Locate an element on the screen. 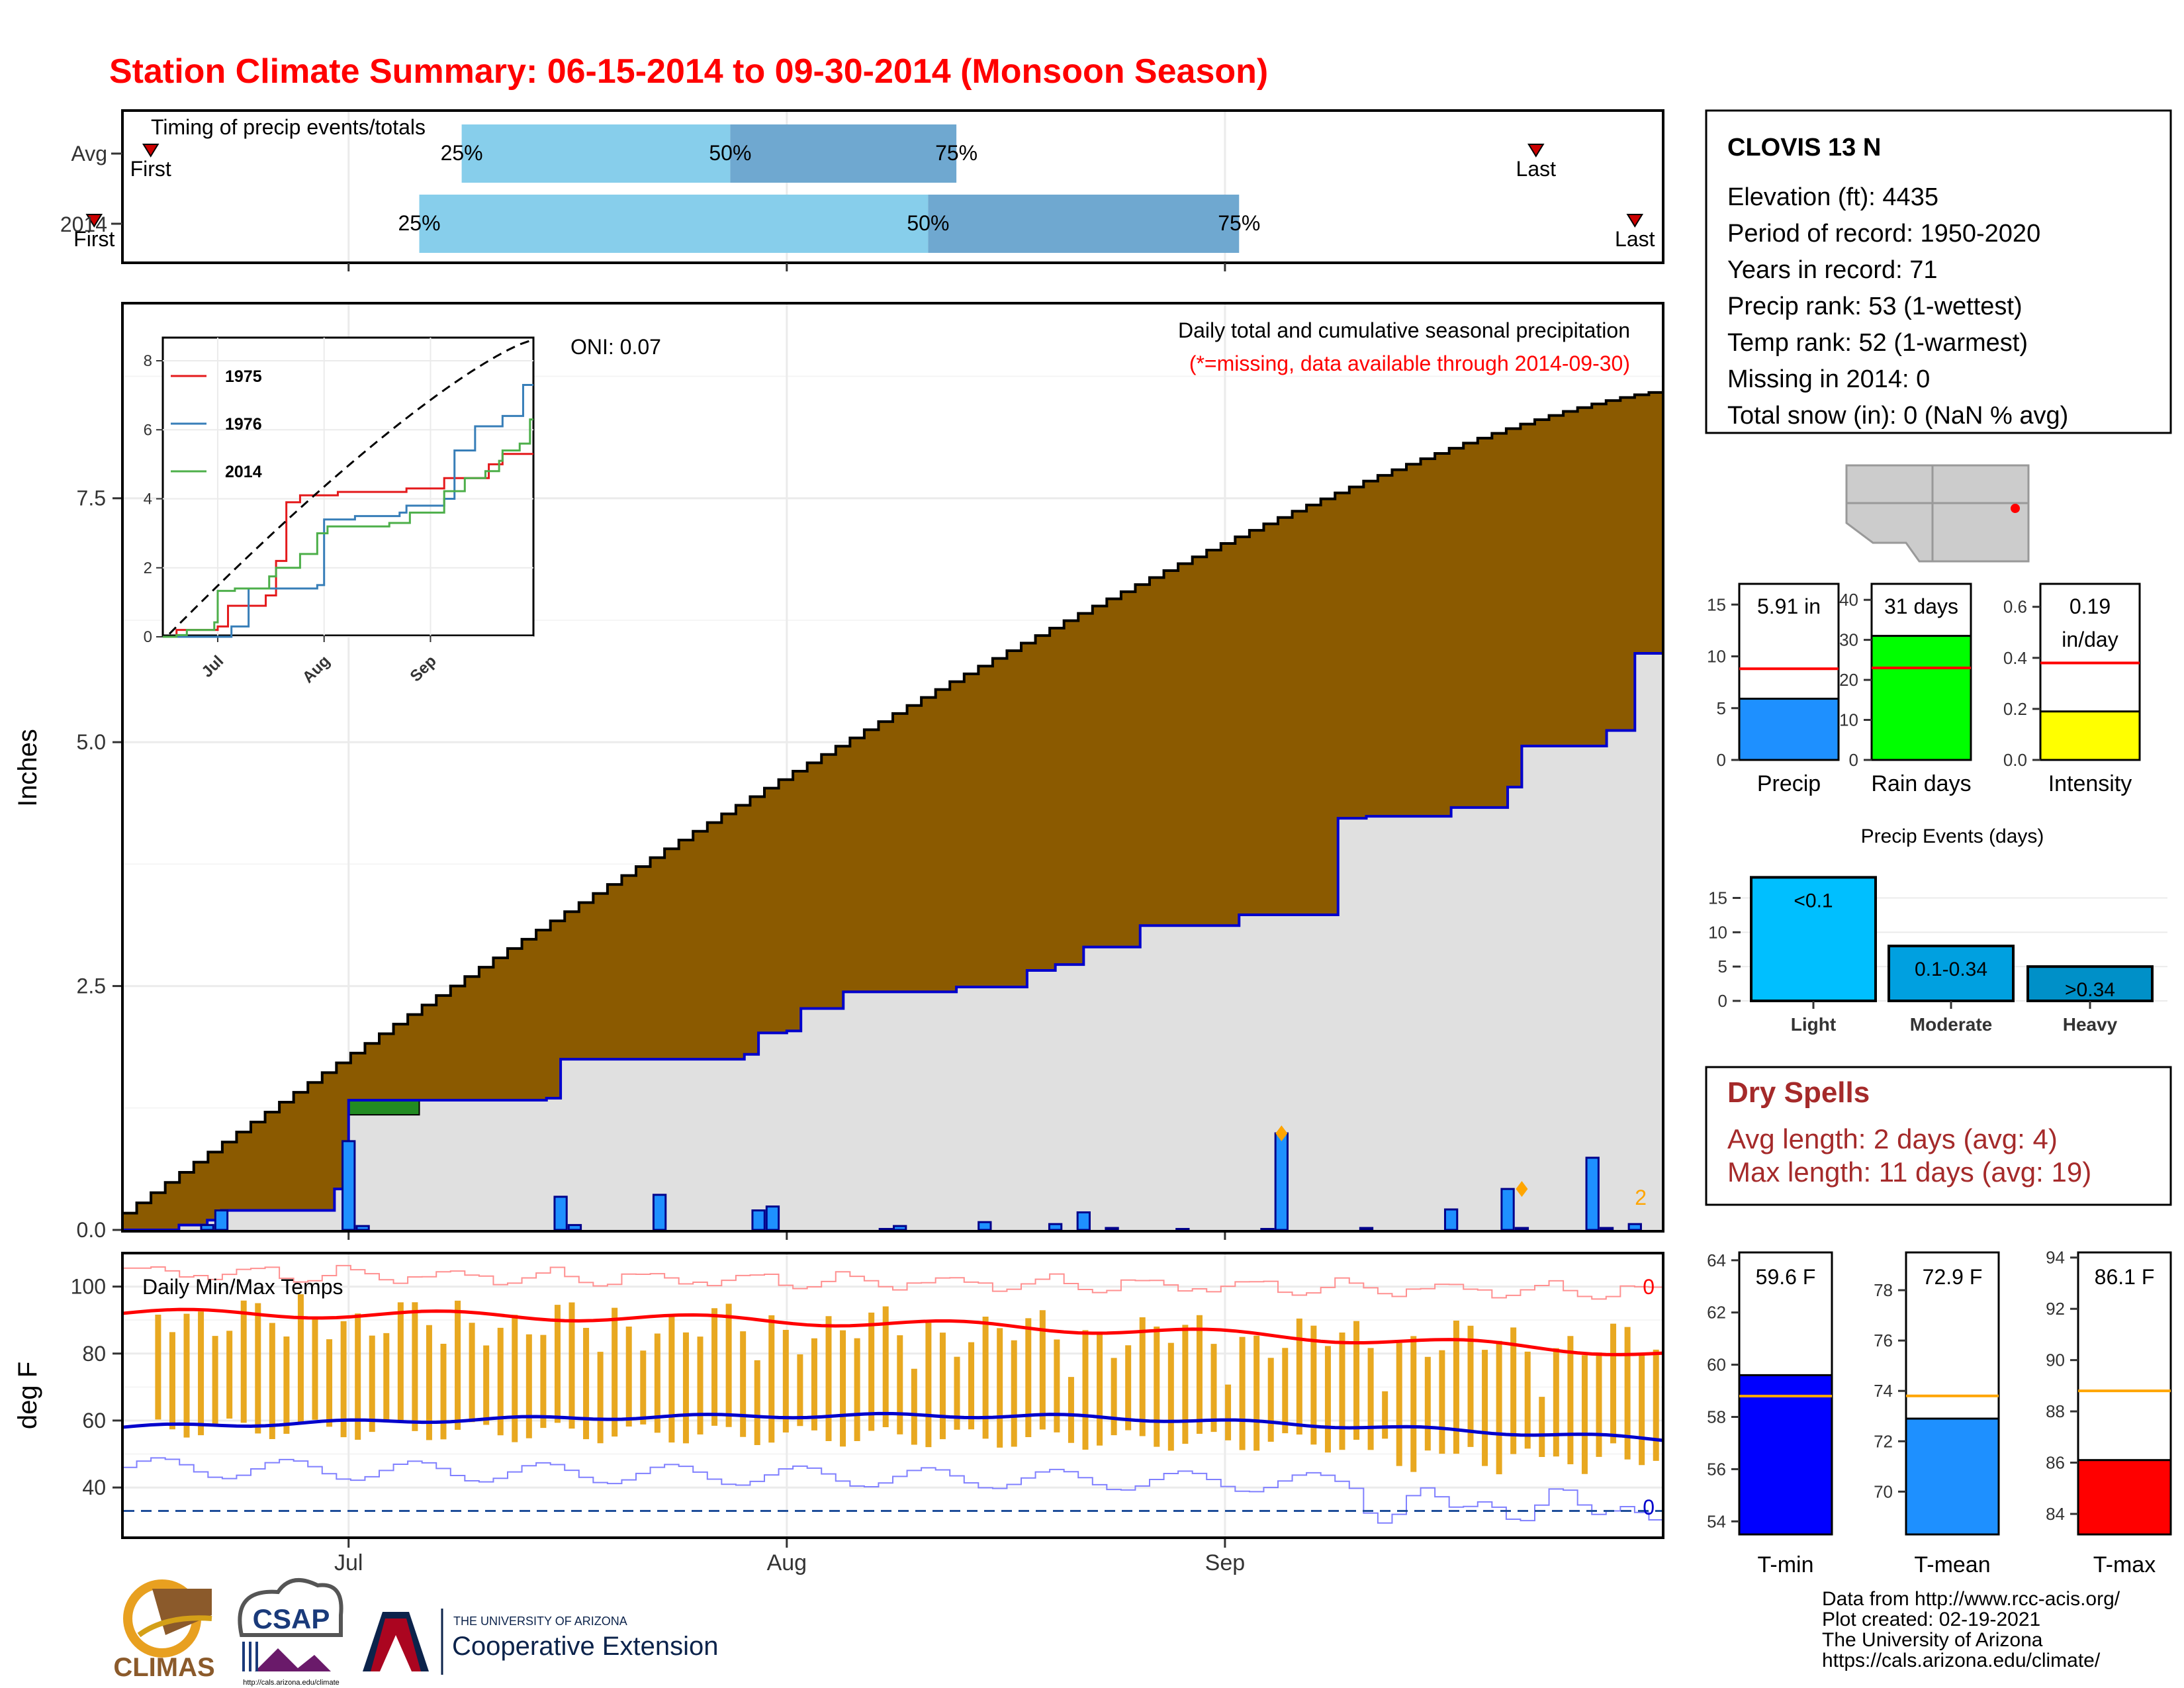 Image resolution: width=2184 pixels, height=1688 pixels. events-ytick-label: 0 is located at coordinates (1723, 1001).